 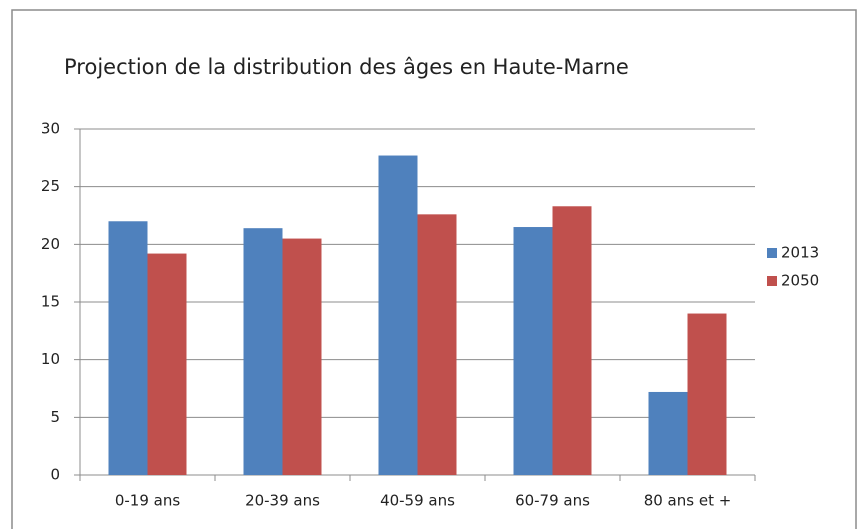 I want to click on y-tick-label: 10, so click(x=50, y=359).